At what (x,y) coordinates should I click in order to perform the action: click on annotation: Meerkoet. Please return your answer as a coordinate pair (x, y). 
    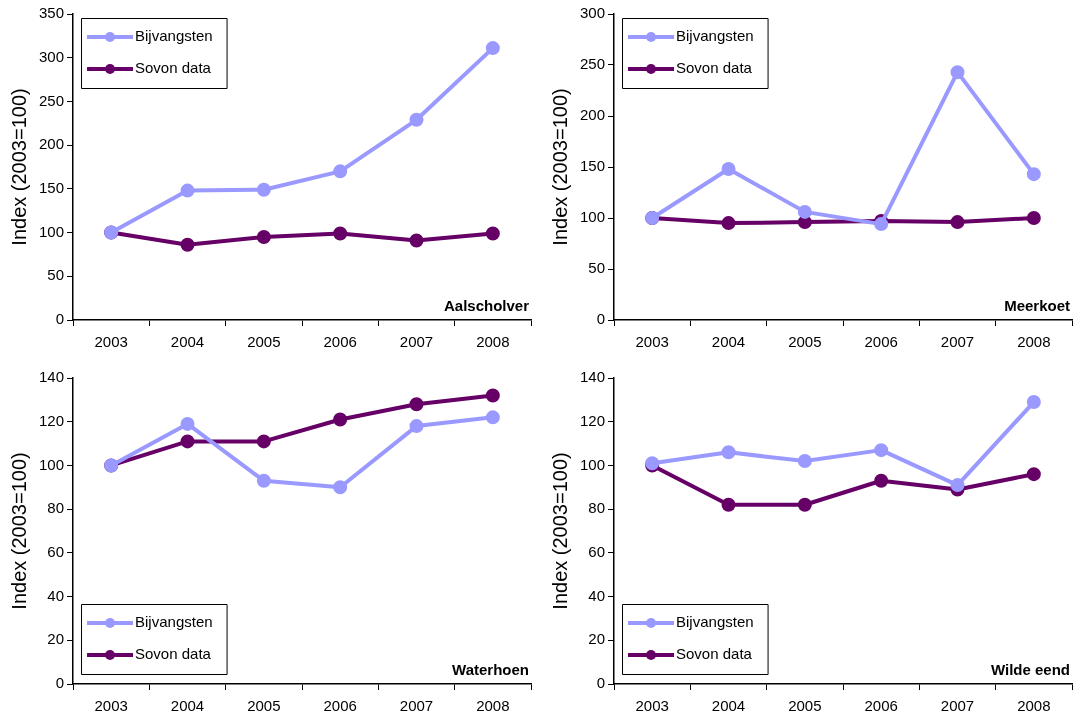
    Looking at the image, I should click on (1037, 305).